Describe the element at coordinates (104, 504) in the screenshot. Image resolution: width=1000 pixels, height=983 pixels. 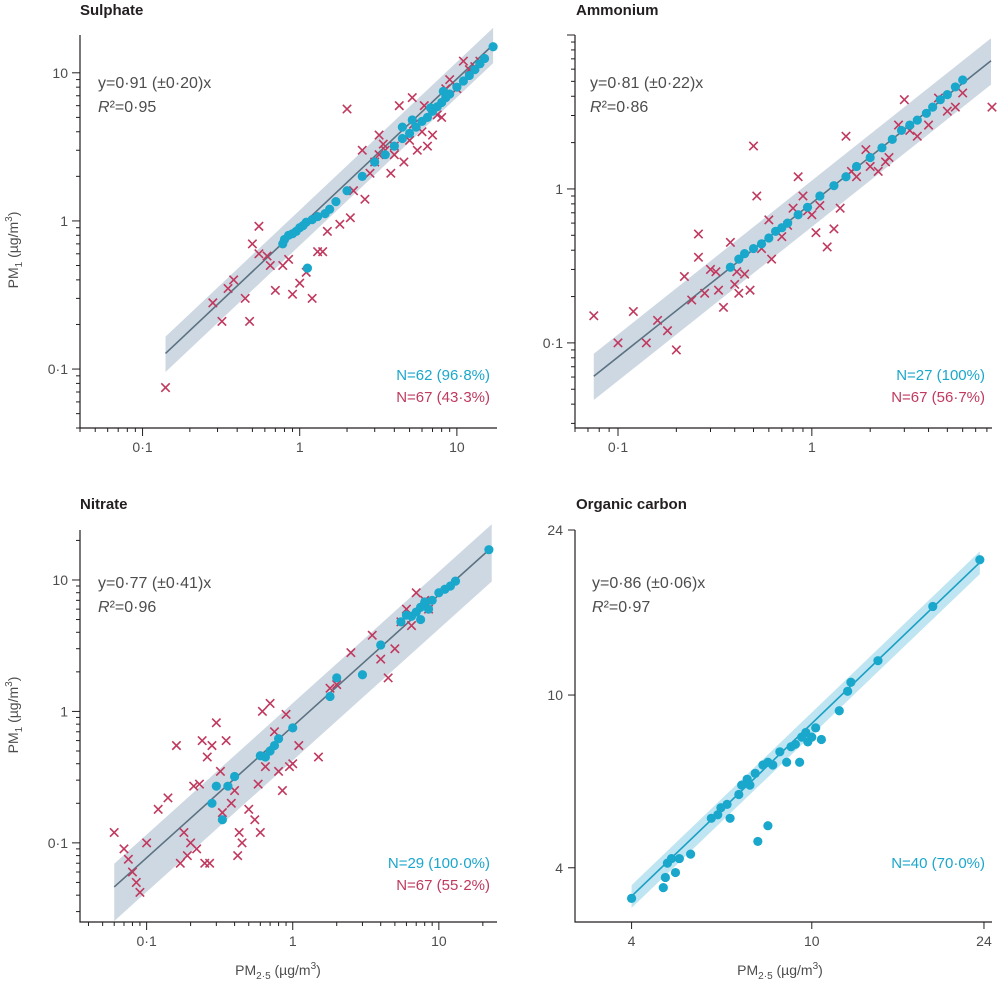
I see `title-nitrate: Nitrate` at that location.